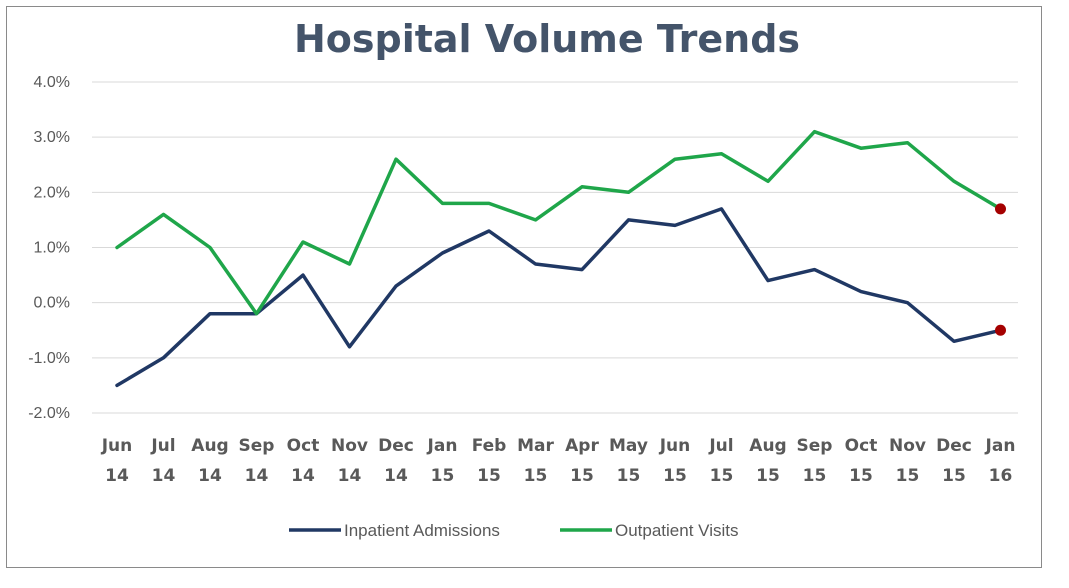 The height and width of the screenshot is (588, 1069). What do you see at coordinates (52, 137) in the screenshot?
I see `y-tick-label: 3.0%` at bounding box center [52, 137].